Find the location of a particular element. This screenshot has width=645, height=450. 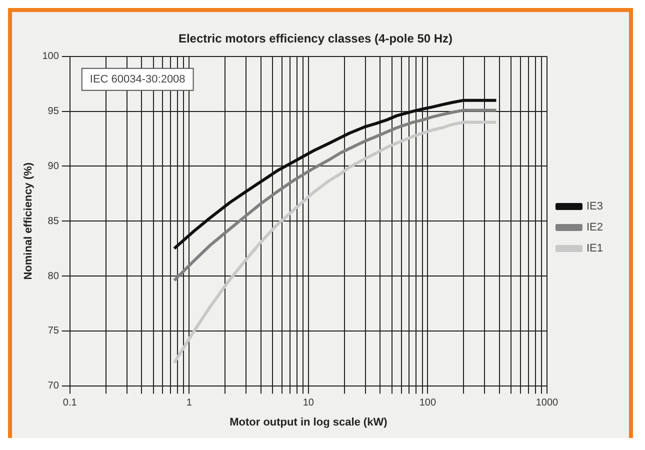

x-axis-title: Motor output in log scale (kW) is located at coordinates (309, 422).